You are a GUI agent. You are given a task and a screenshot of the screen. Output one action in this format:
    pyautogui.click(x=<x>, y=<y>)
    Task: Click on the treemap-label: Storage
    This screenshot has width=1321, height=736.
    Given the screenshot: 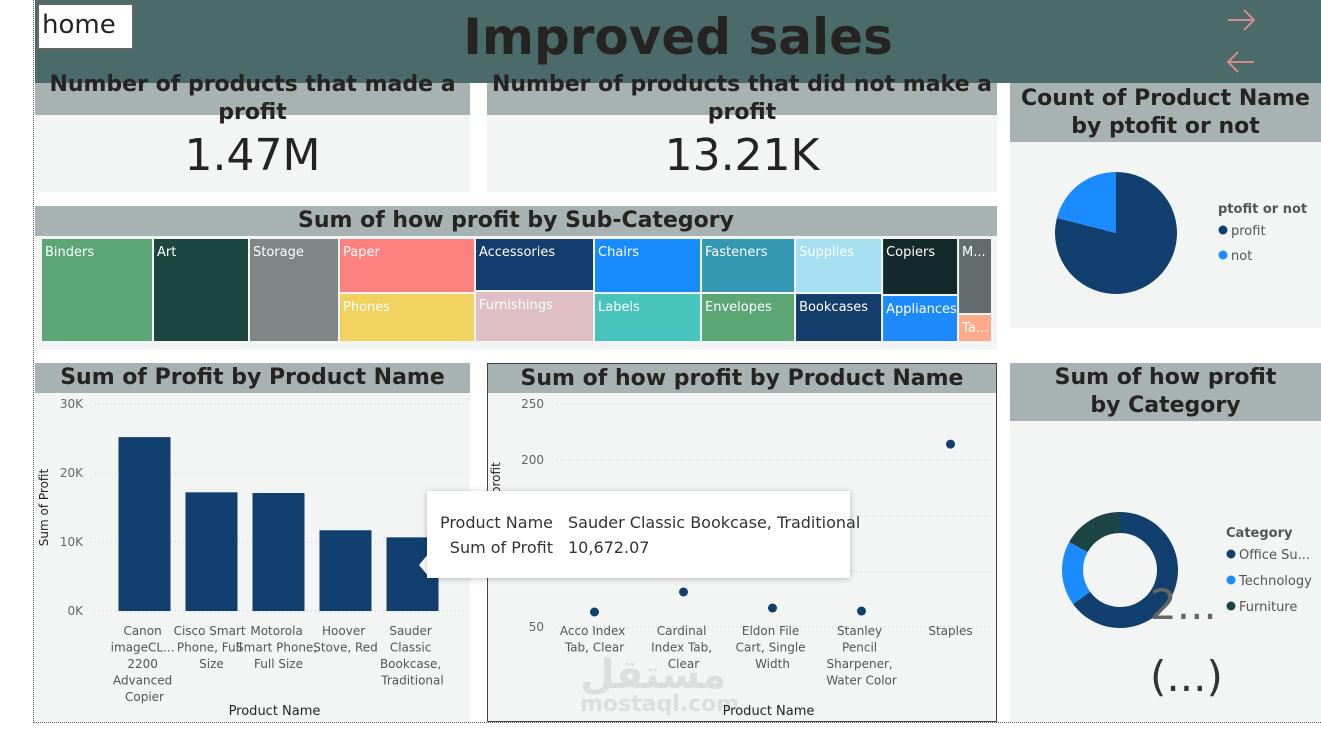 What is the action you would take?
    pyautogui.click(x=278, y=252)
    